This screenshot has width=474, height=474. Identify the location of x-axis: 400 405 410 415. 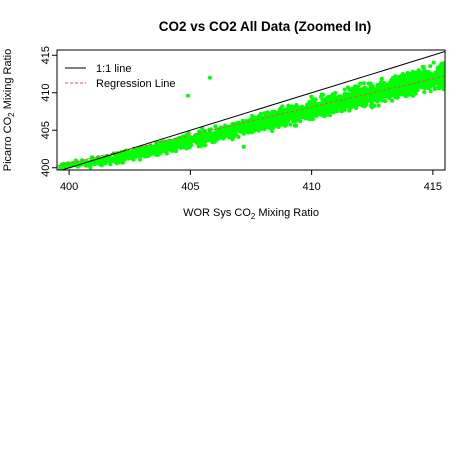
(251, 181).